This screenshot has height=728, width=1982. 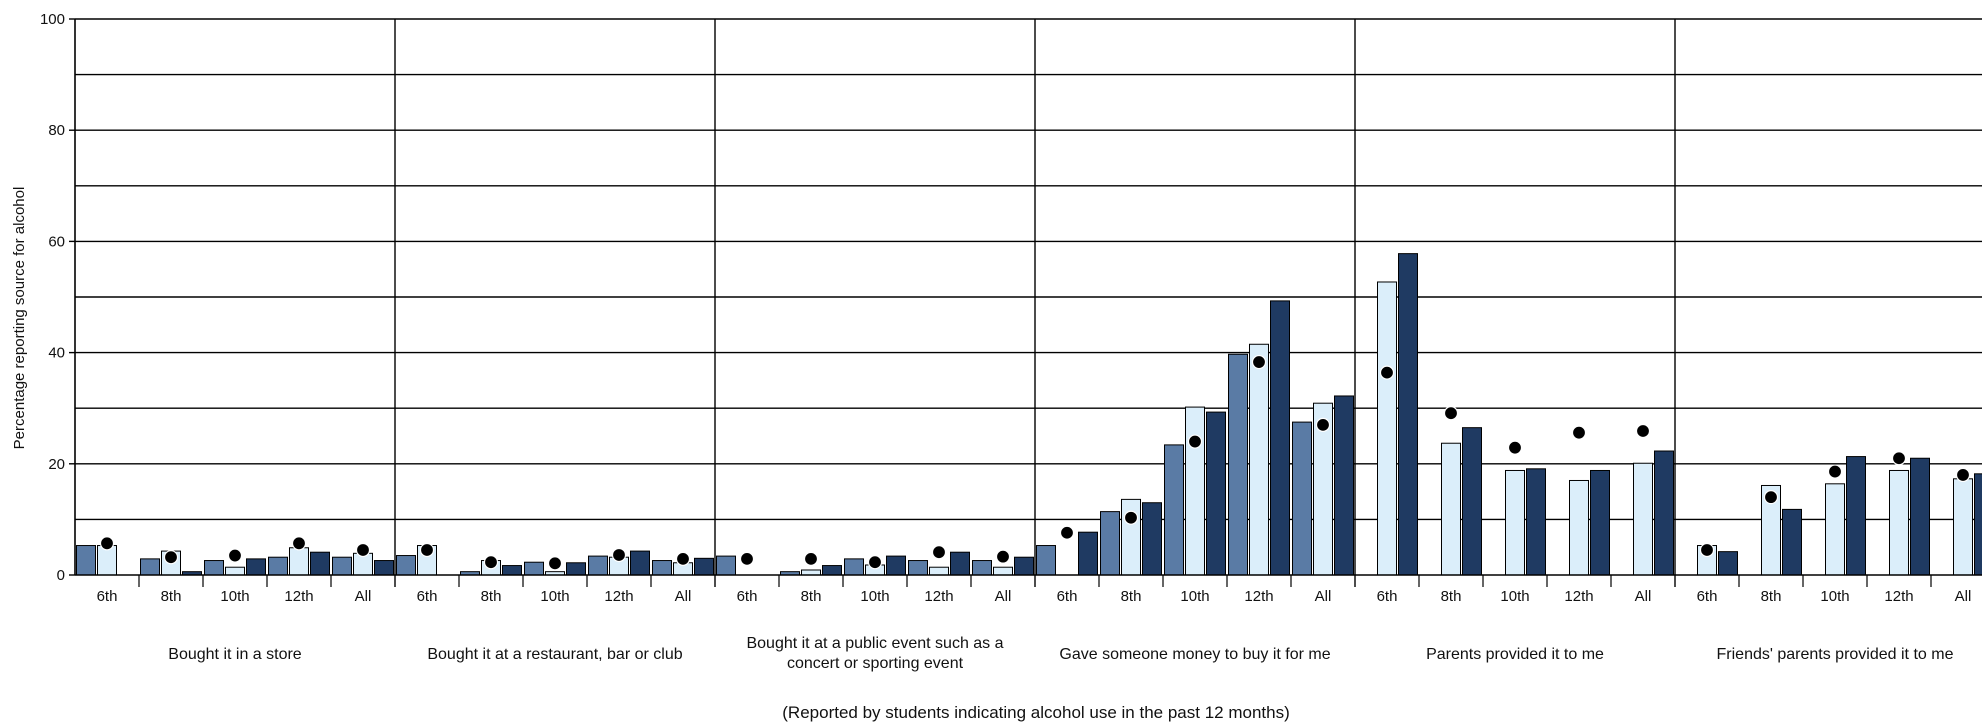 I want to click on group-label: Friends' parents provided it to me, so click(x=1835, y=654).